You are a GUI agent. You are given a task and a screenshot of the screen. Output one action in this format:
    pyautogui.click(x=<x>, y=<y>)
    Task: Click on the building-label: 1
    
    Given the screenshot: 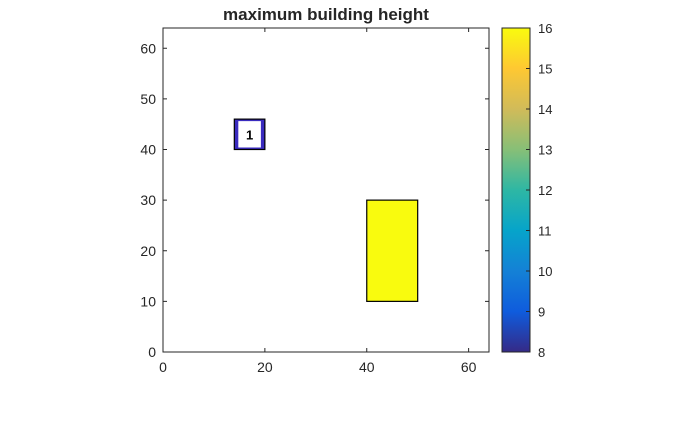 What is the action you would take?
    pyautogui.click(x=249, y=134)
    